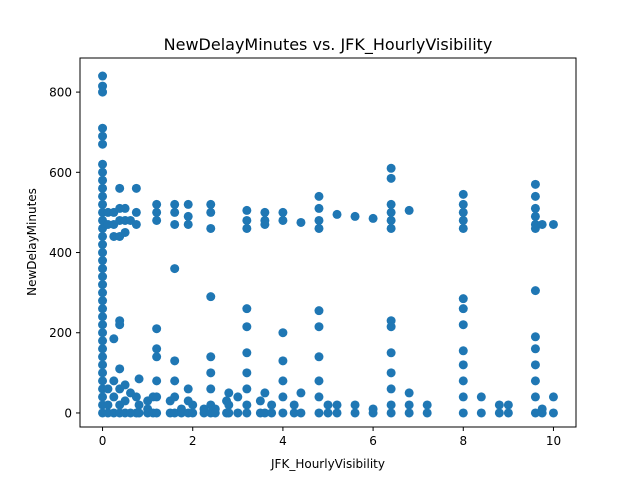 The image size is (640, 480). What do you see at coordinates (330, 437) in the screenshot?
I see `x-axis-ticks: 0 2 4 6 8 10` at bounding box center [330, 437].